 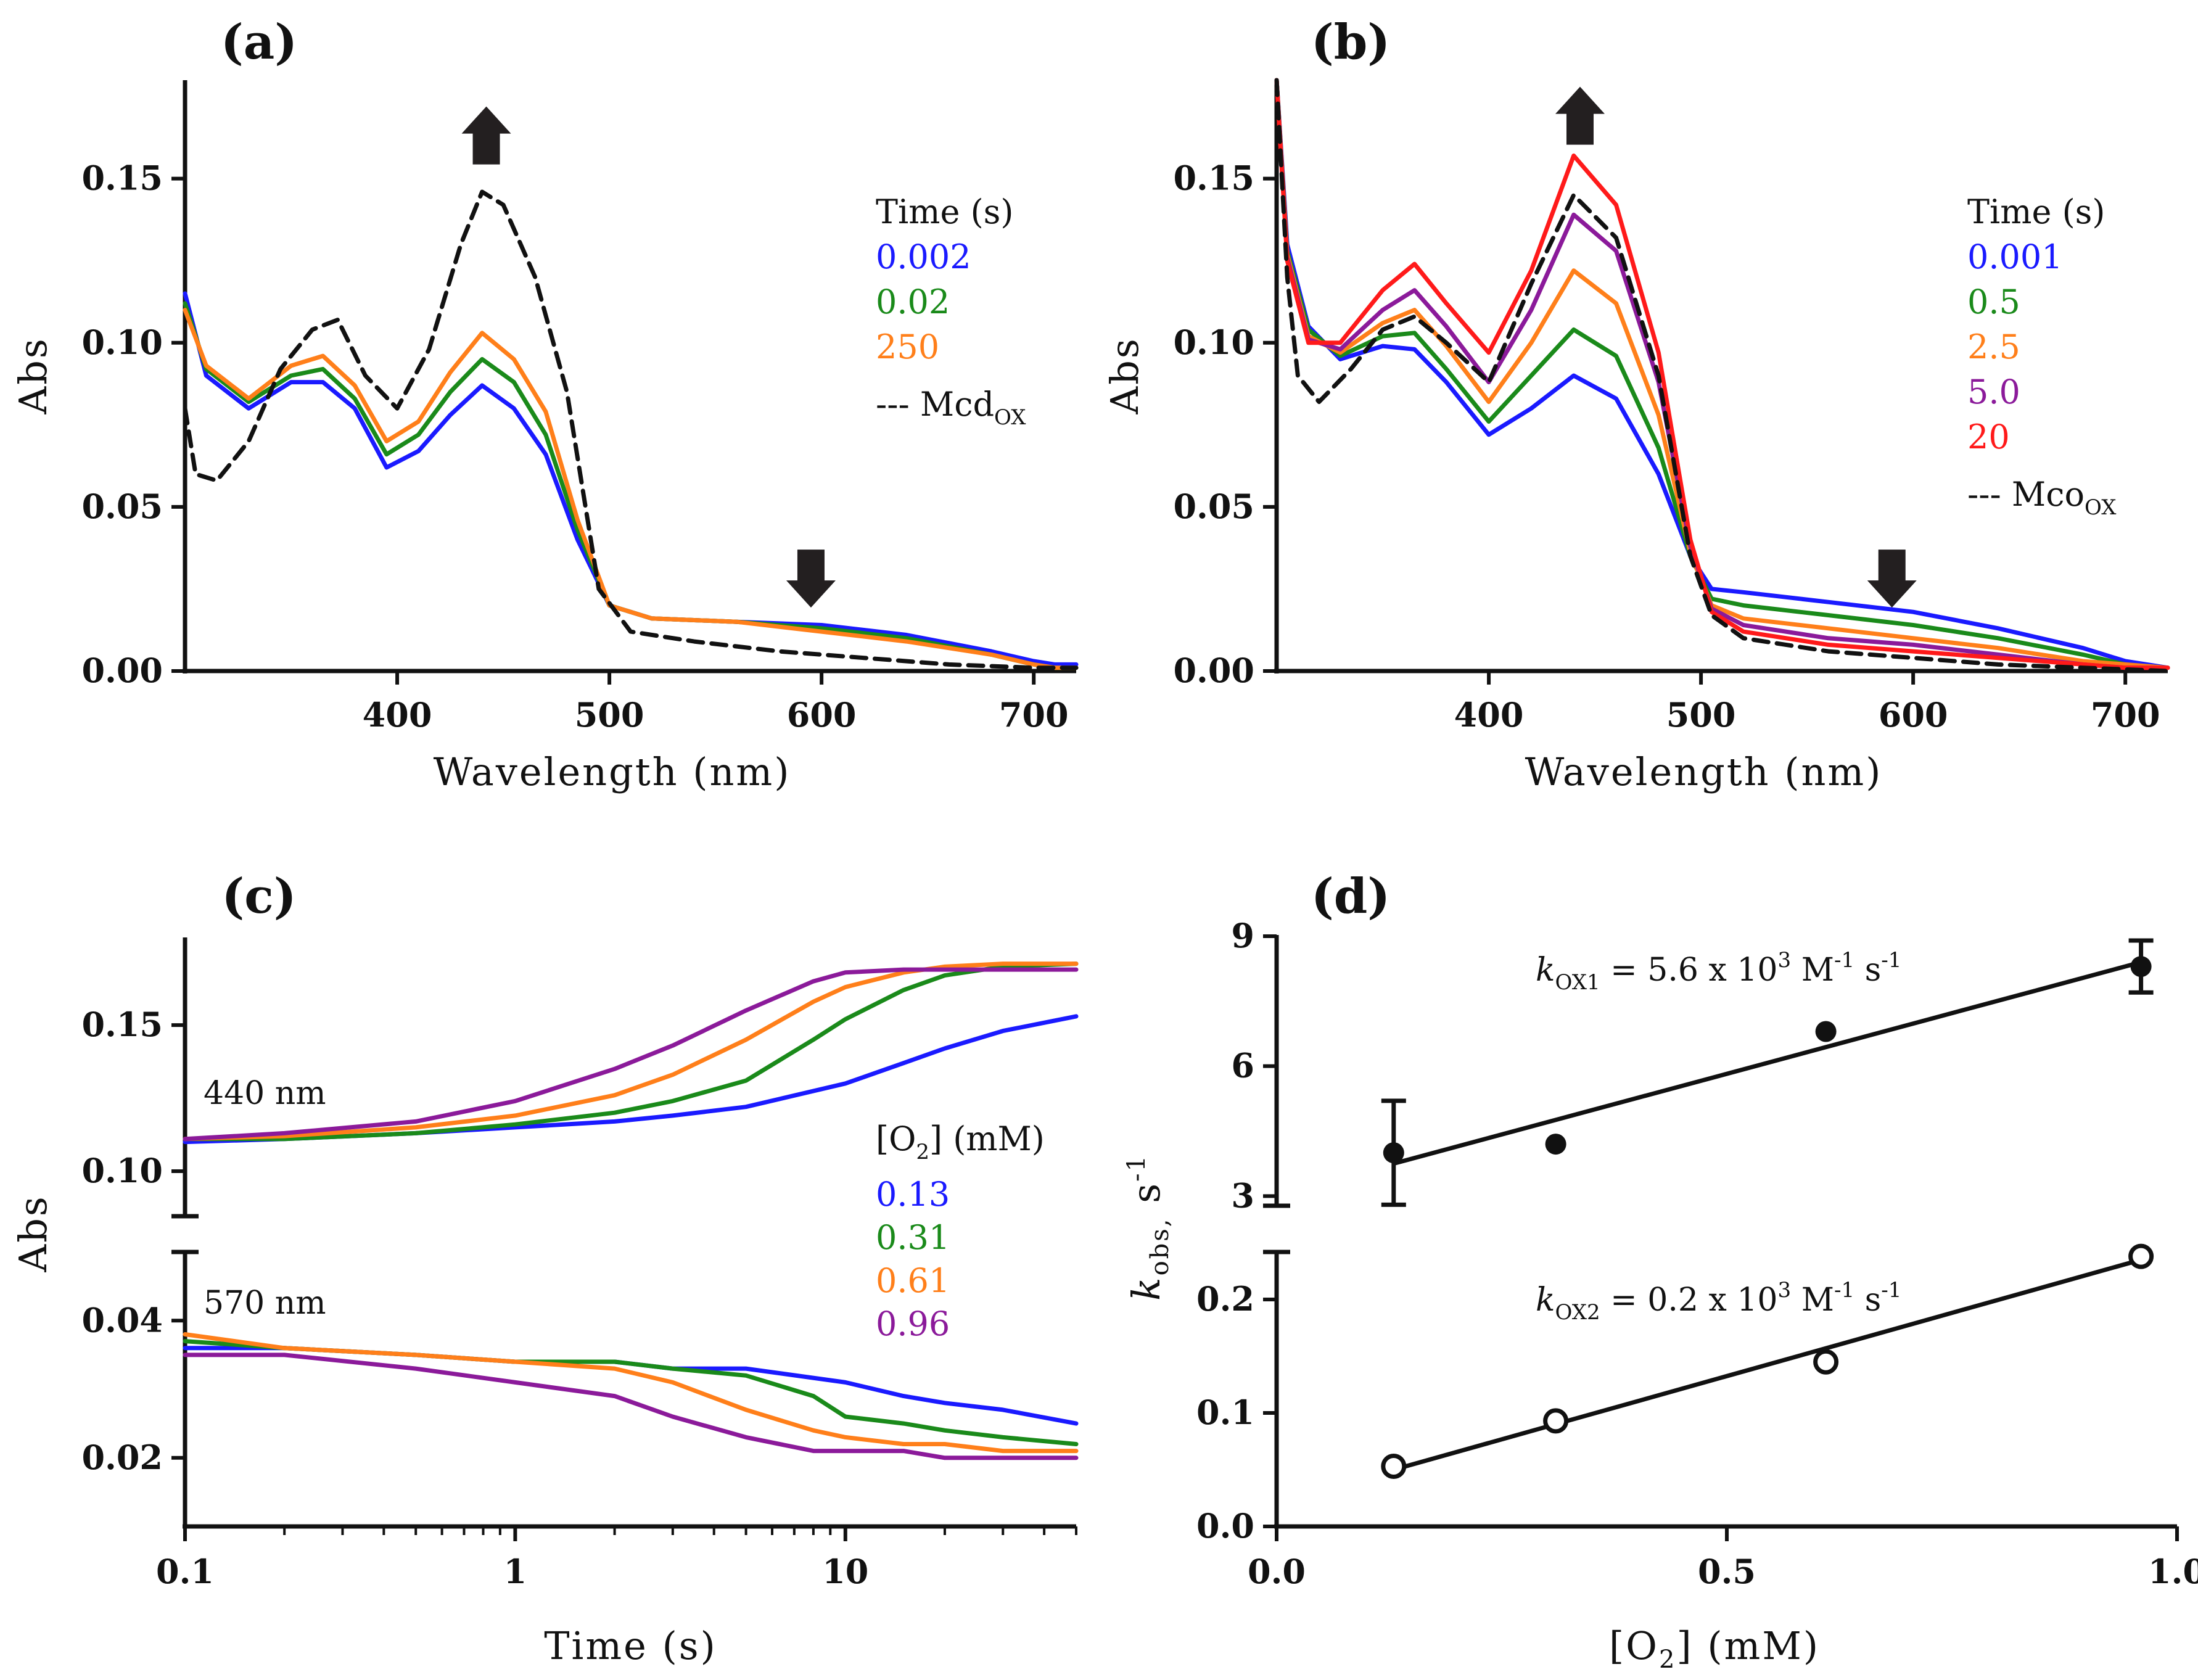 I want to click on legend-entry: 0.5, so click(x=1993, y=301).